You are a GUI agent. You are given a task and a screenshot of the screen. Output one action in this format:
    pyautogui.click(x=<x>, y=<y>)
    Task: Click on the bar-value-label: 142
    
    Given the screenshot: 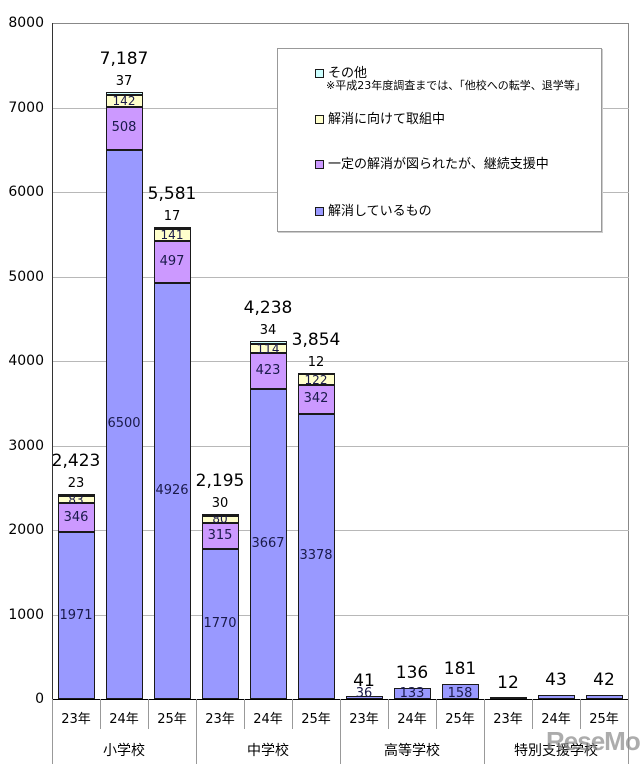 What is the action you would take?
    pyautogui.click(x=124, y=100)
    